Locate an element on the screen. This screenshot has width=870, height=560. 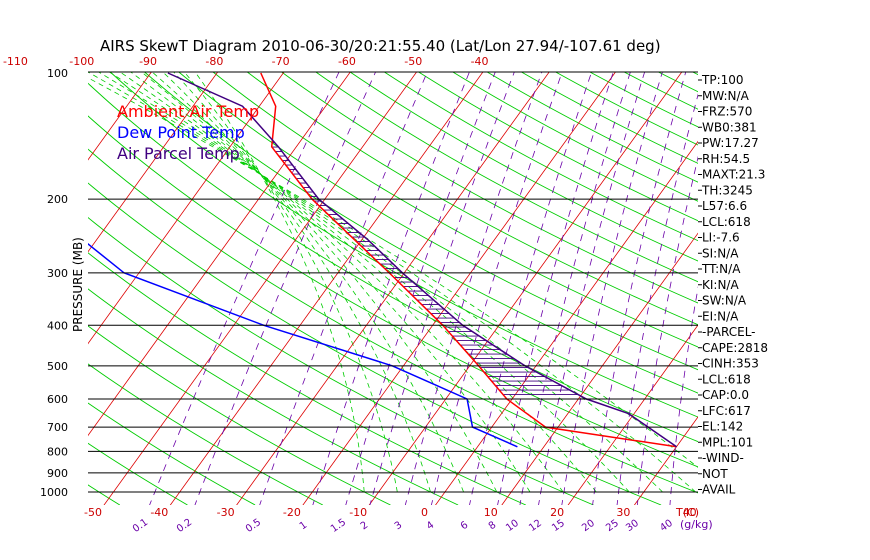
mixing-ratio-tick-label: 40 is located at coordinates (666, 526).